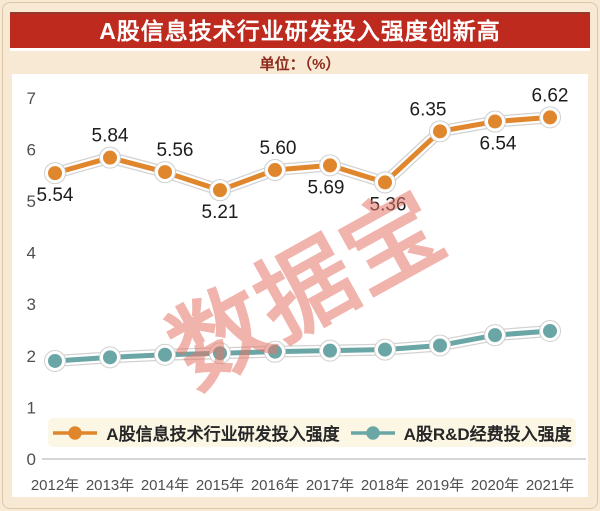 The height and width of the screenshot is (511, 600). Describe the element at coordinates (498, 144) in the screenshot. I see `data-point-label: 6.54` at that location.